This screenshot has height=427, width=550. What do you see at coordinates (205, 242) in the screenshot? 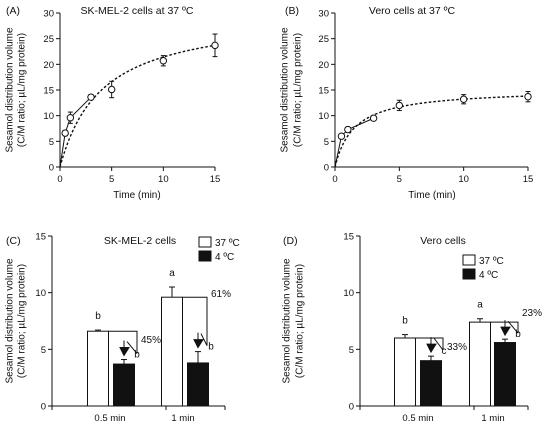
I see `legend-swatch-37c` at bounding box center [205, 242].